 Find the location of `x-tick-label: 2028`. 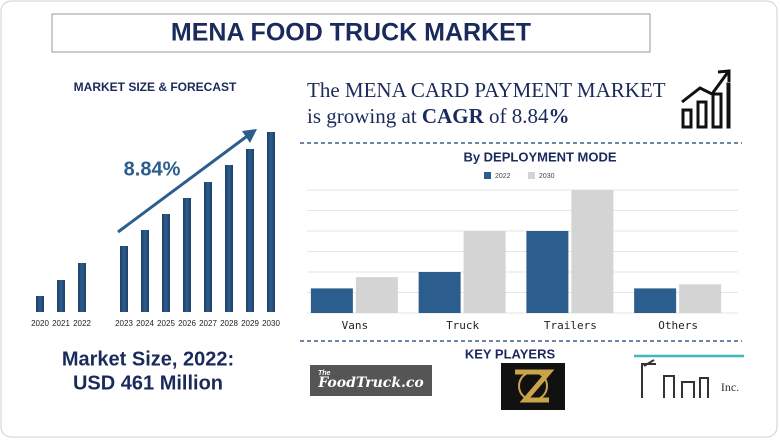

x-tick-label: 2028 is located at coordinates (229, 323).